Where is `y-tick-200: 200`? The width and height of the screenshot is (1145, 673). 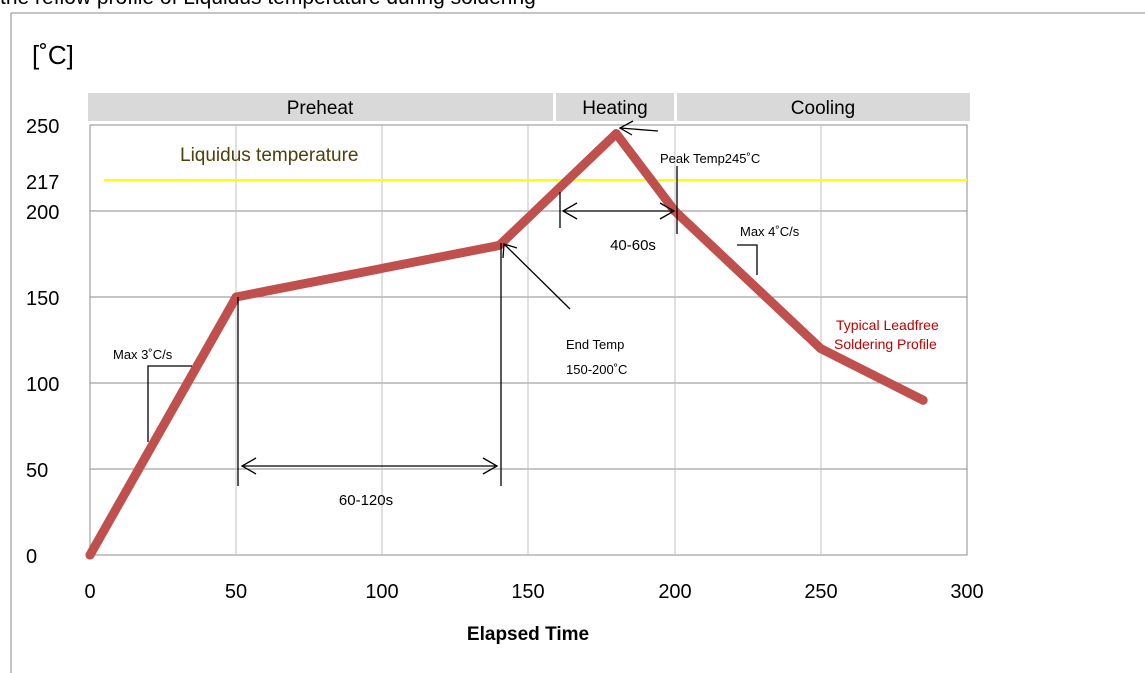
y-tick-200: 200 is located at coordinates (42, 213).